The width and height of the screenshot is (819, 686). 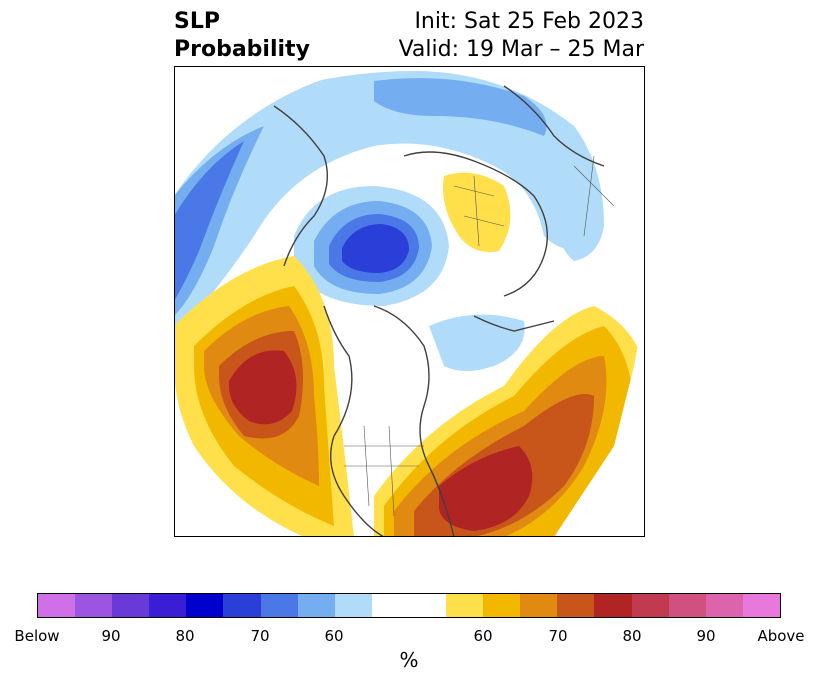 What do you see at coordinates (197, 21) in the screenshot?
I see `title-variable: SLP` at bounding box center [197, 21].